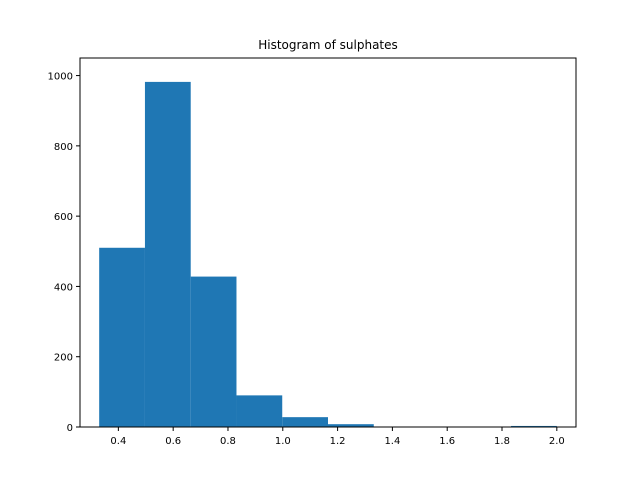  Describe the element at coordinates (63, 287) in the screenshot. I see `y-tick-label: 400` at that location.